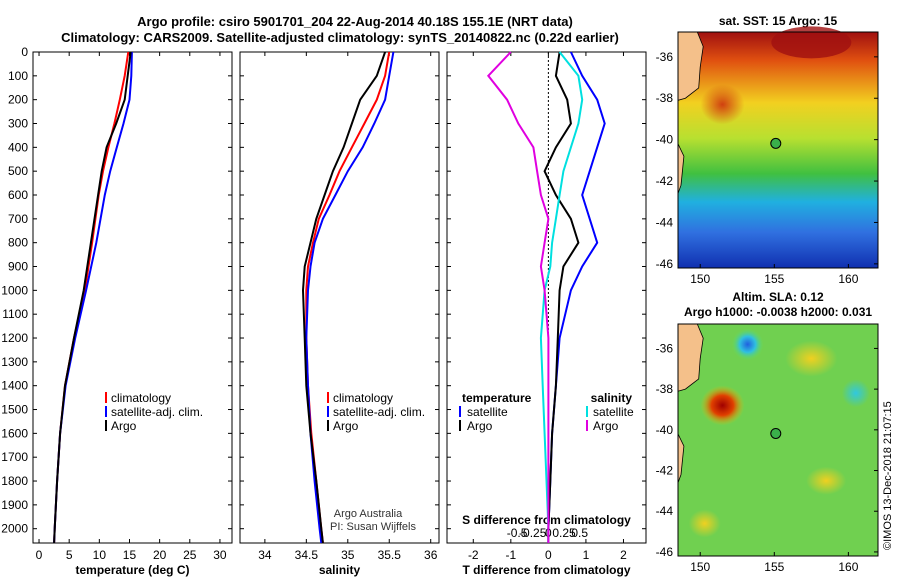 The height and width of the screenshot is (585, 900). I want to click on xtick-label: 35, so click(348, 555).